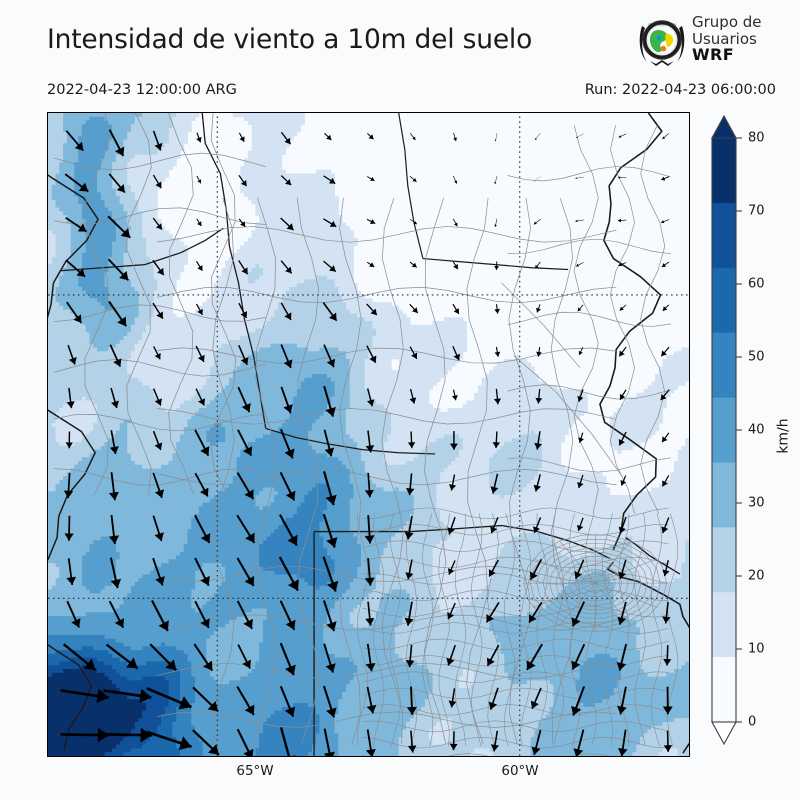 Image resolution: width=800 pixels, height=800 pixels. Describe the element at coordinates (724, 38) in the screenshot. I see `logo-line-2: Usuarios` at that location.